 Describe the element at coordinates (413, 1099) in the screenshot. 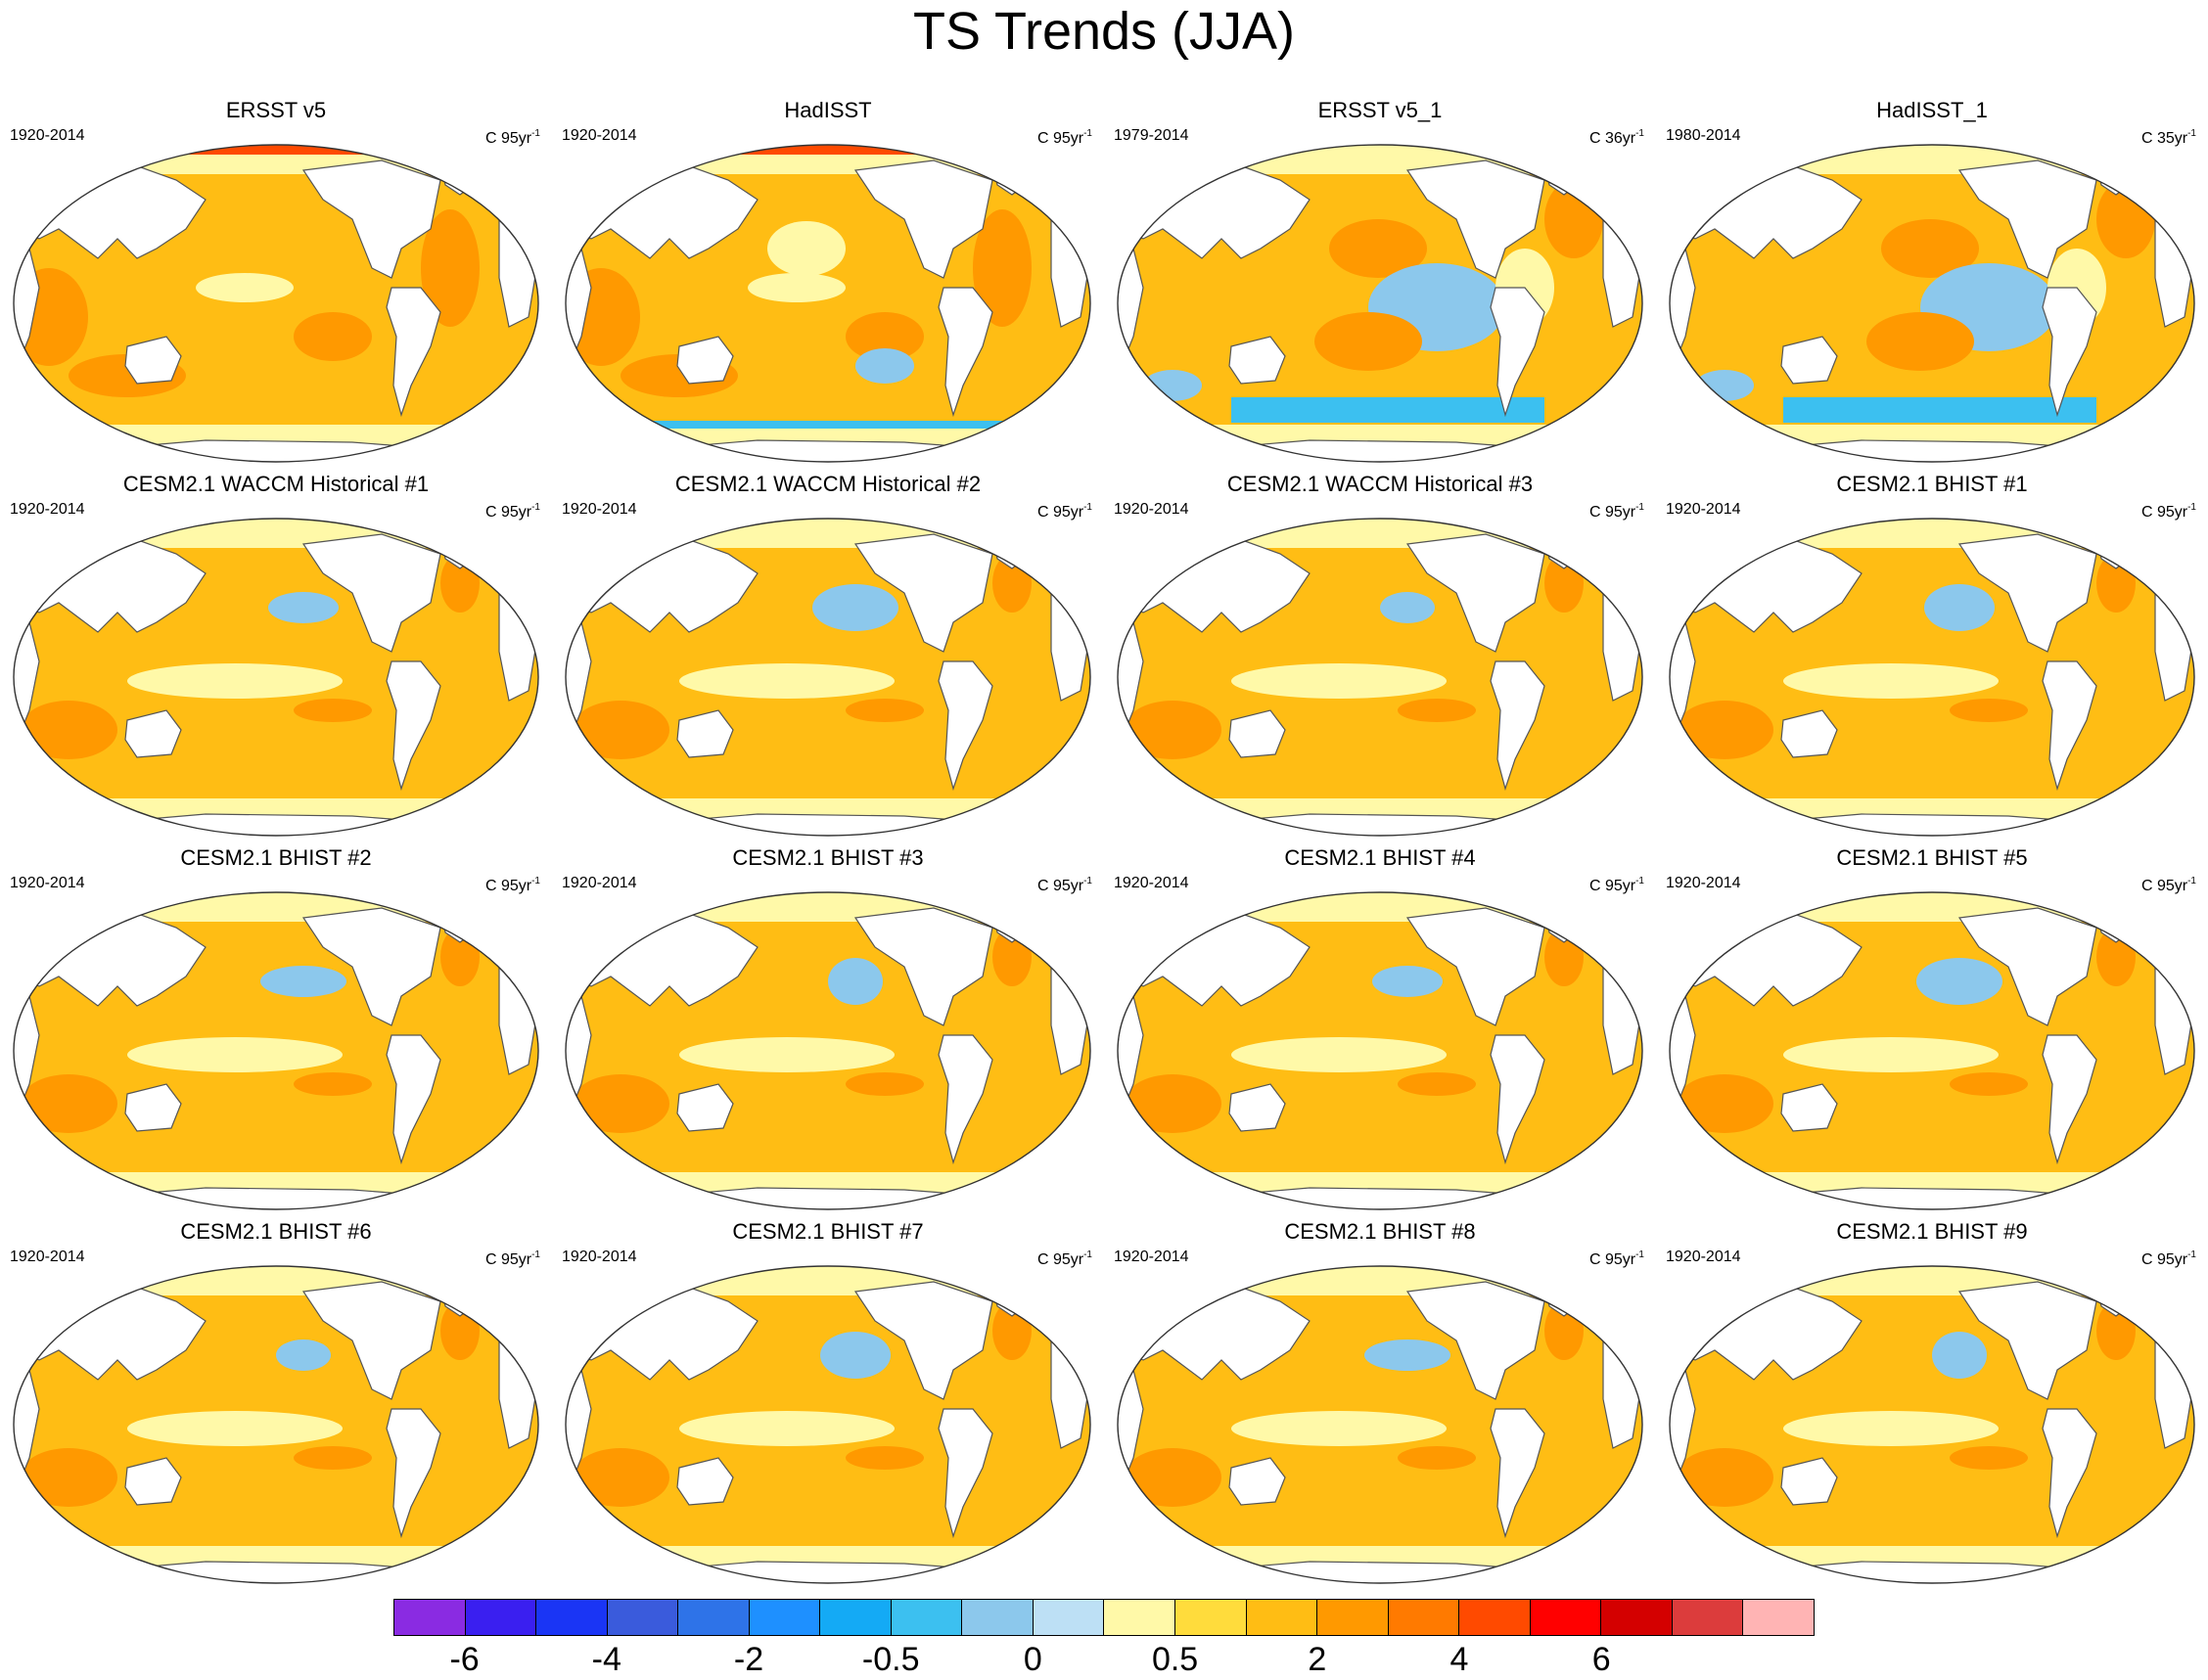

I see `south-america-land` at that location.